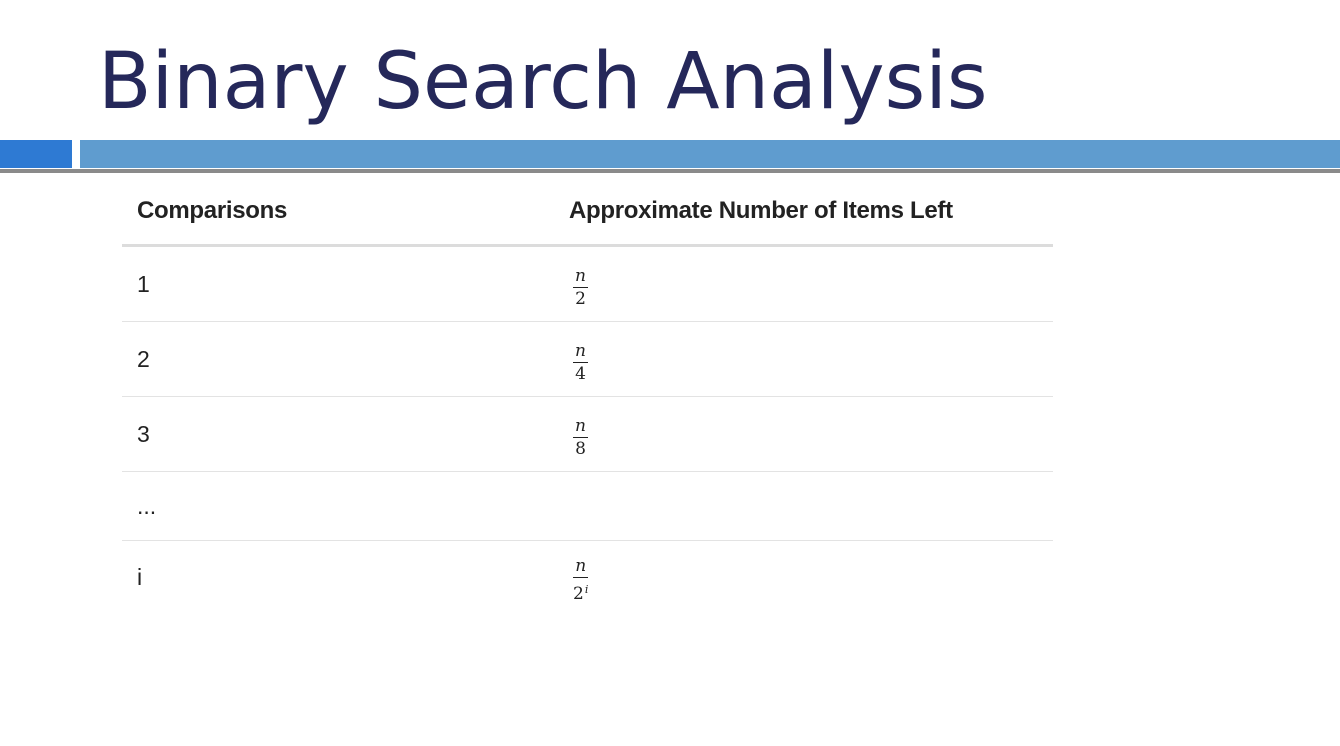 The image size is (1340, 746). I want to click on slide-title: Binary Search Analysis, so click(543, 82).